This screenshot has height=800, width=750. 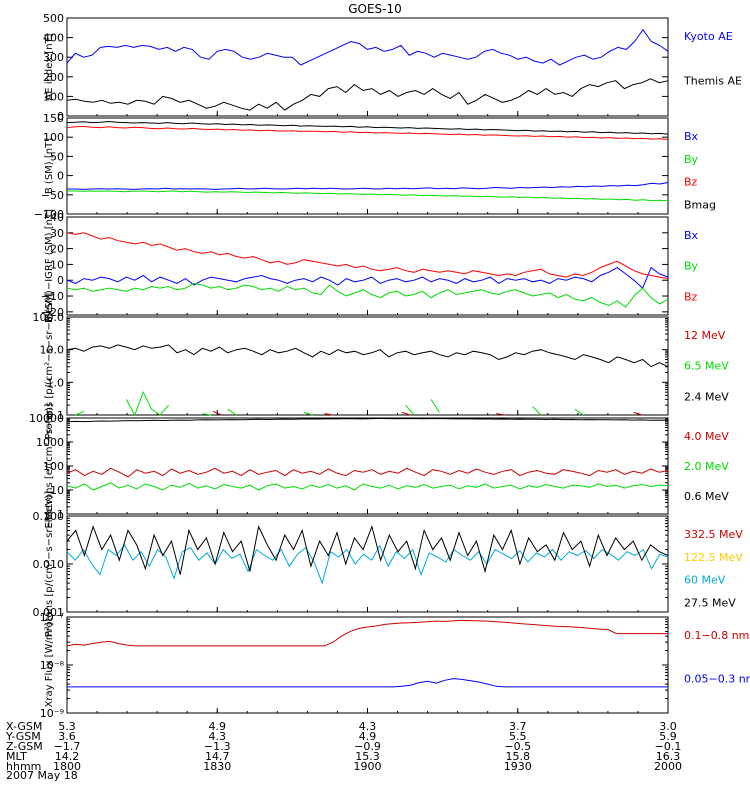 I want to click on y-axis-label: Electrons [e/(cm²−s−sr)], so click(x=49, y=465).